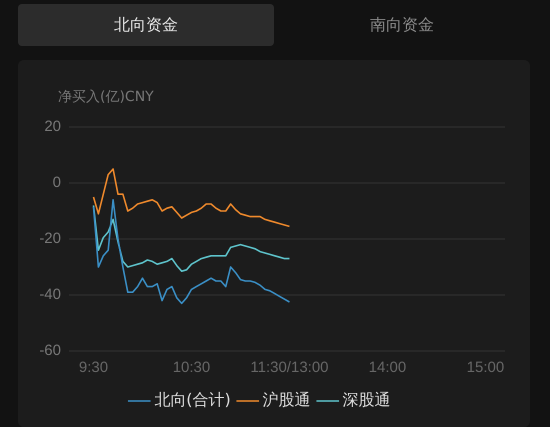  Describe the element at coordinates (50, 239) in the screenshot. I see `y-tick-label: -20` at that location.